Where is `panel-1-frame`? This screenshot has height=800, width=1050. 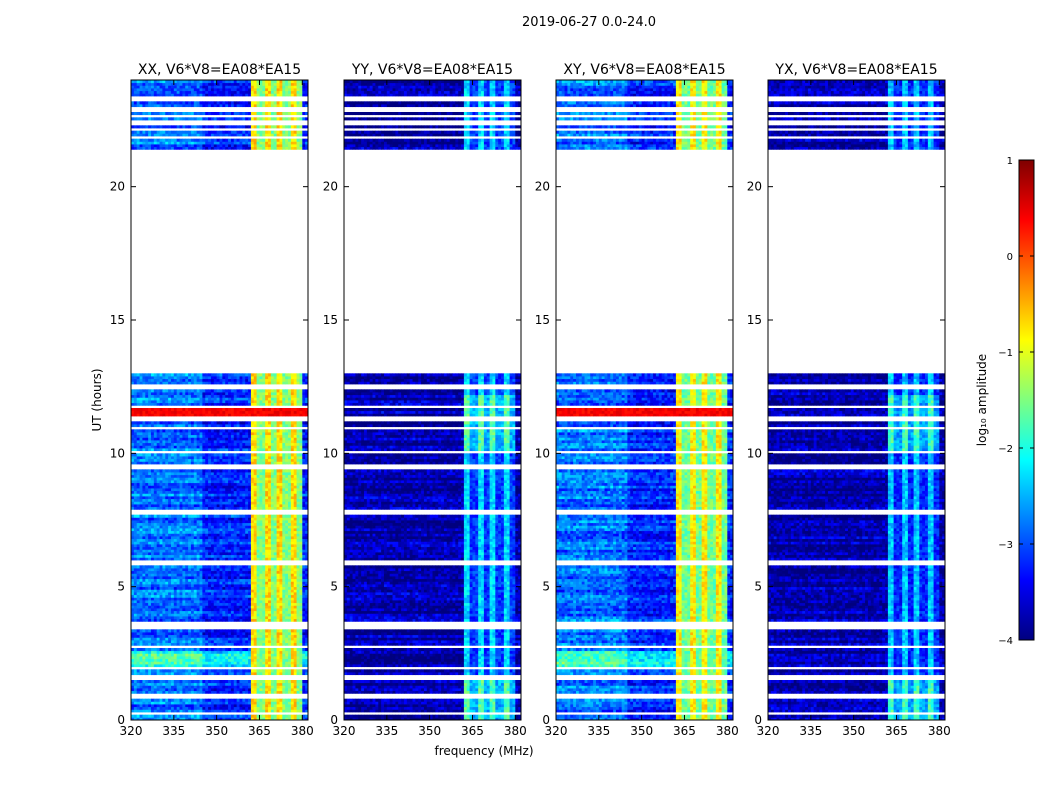
panel-1-frame is located at coordinates (219, 400).